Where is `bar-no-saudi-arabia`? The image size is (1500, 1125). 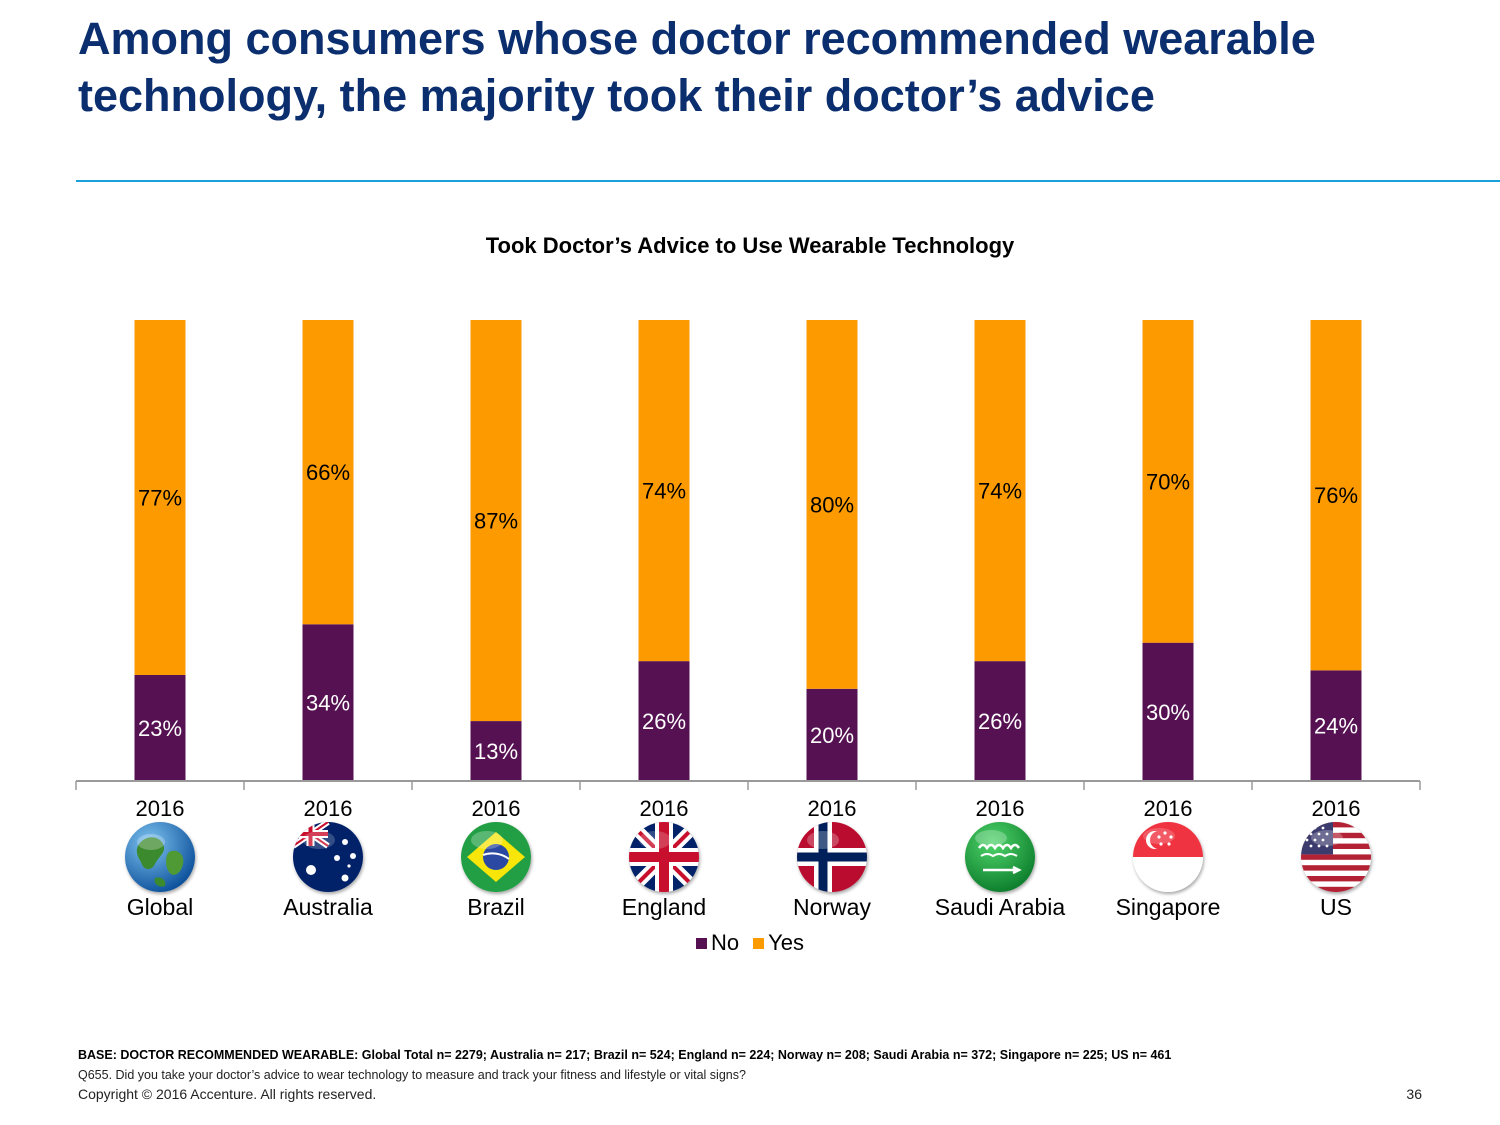 bar-no-saudi-arabia is located at coordinates (1000, 721).